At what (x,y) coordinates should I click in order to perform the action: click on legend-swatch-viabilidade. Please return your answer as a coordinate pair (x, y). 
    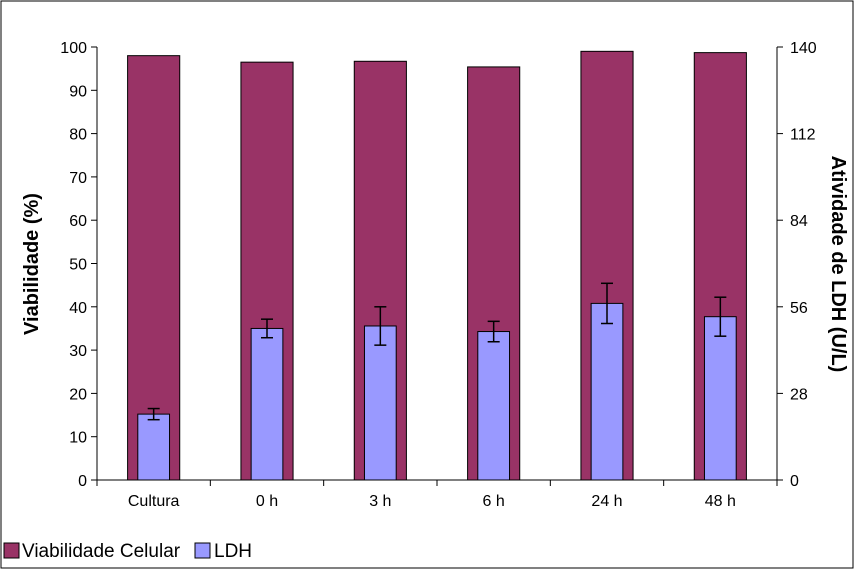
    Looking at the image, I should click on (11, 550).